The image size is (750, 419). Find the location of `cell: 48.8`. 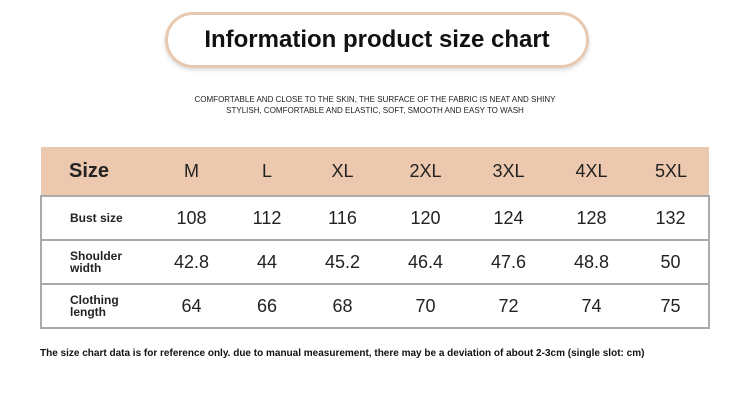

cell: 48.8 is located at coordinates (592, 262).